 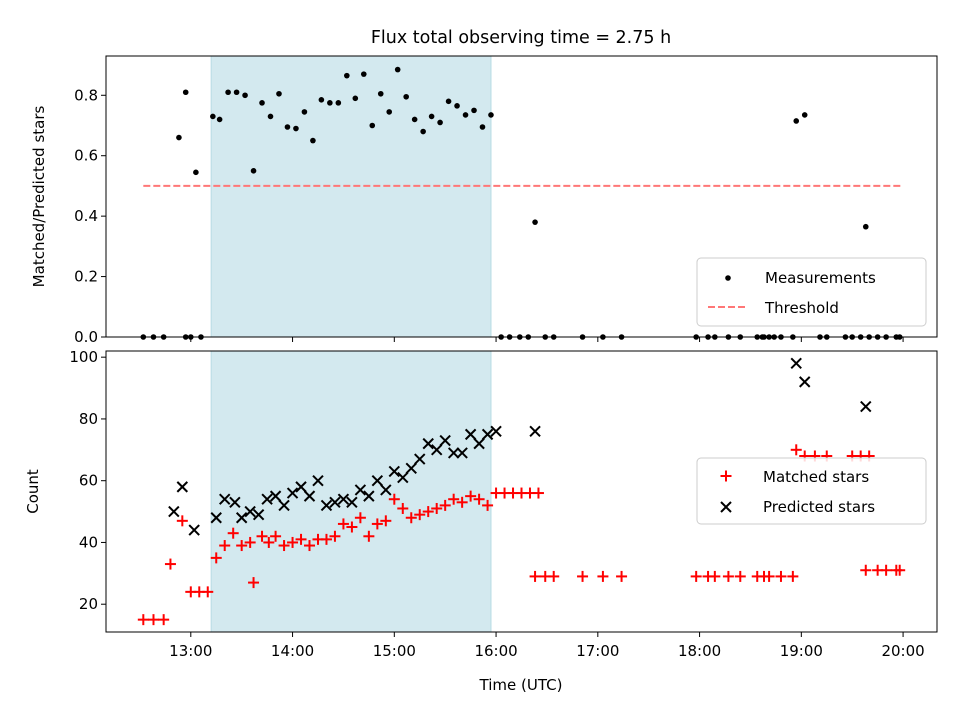 I want to click on x-tick-label: 15:00, so click(x=394, y=651).